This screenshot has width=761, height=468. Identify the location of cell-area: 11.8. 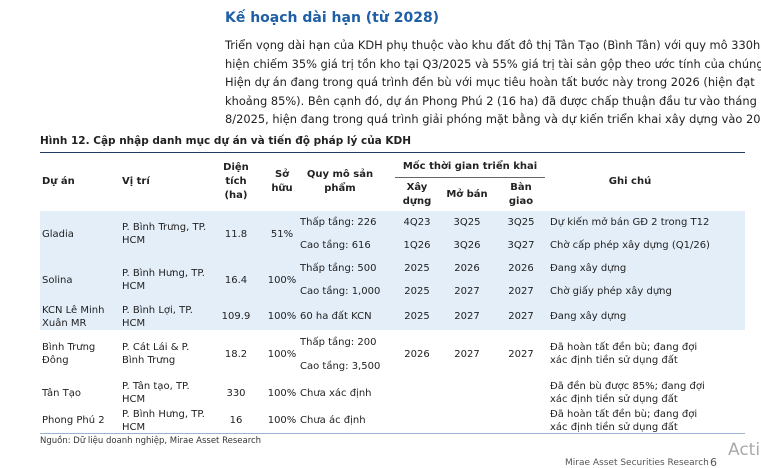
(236, 234).